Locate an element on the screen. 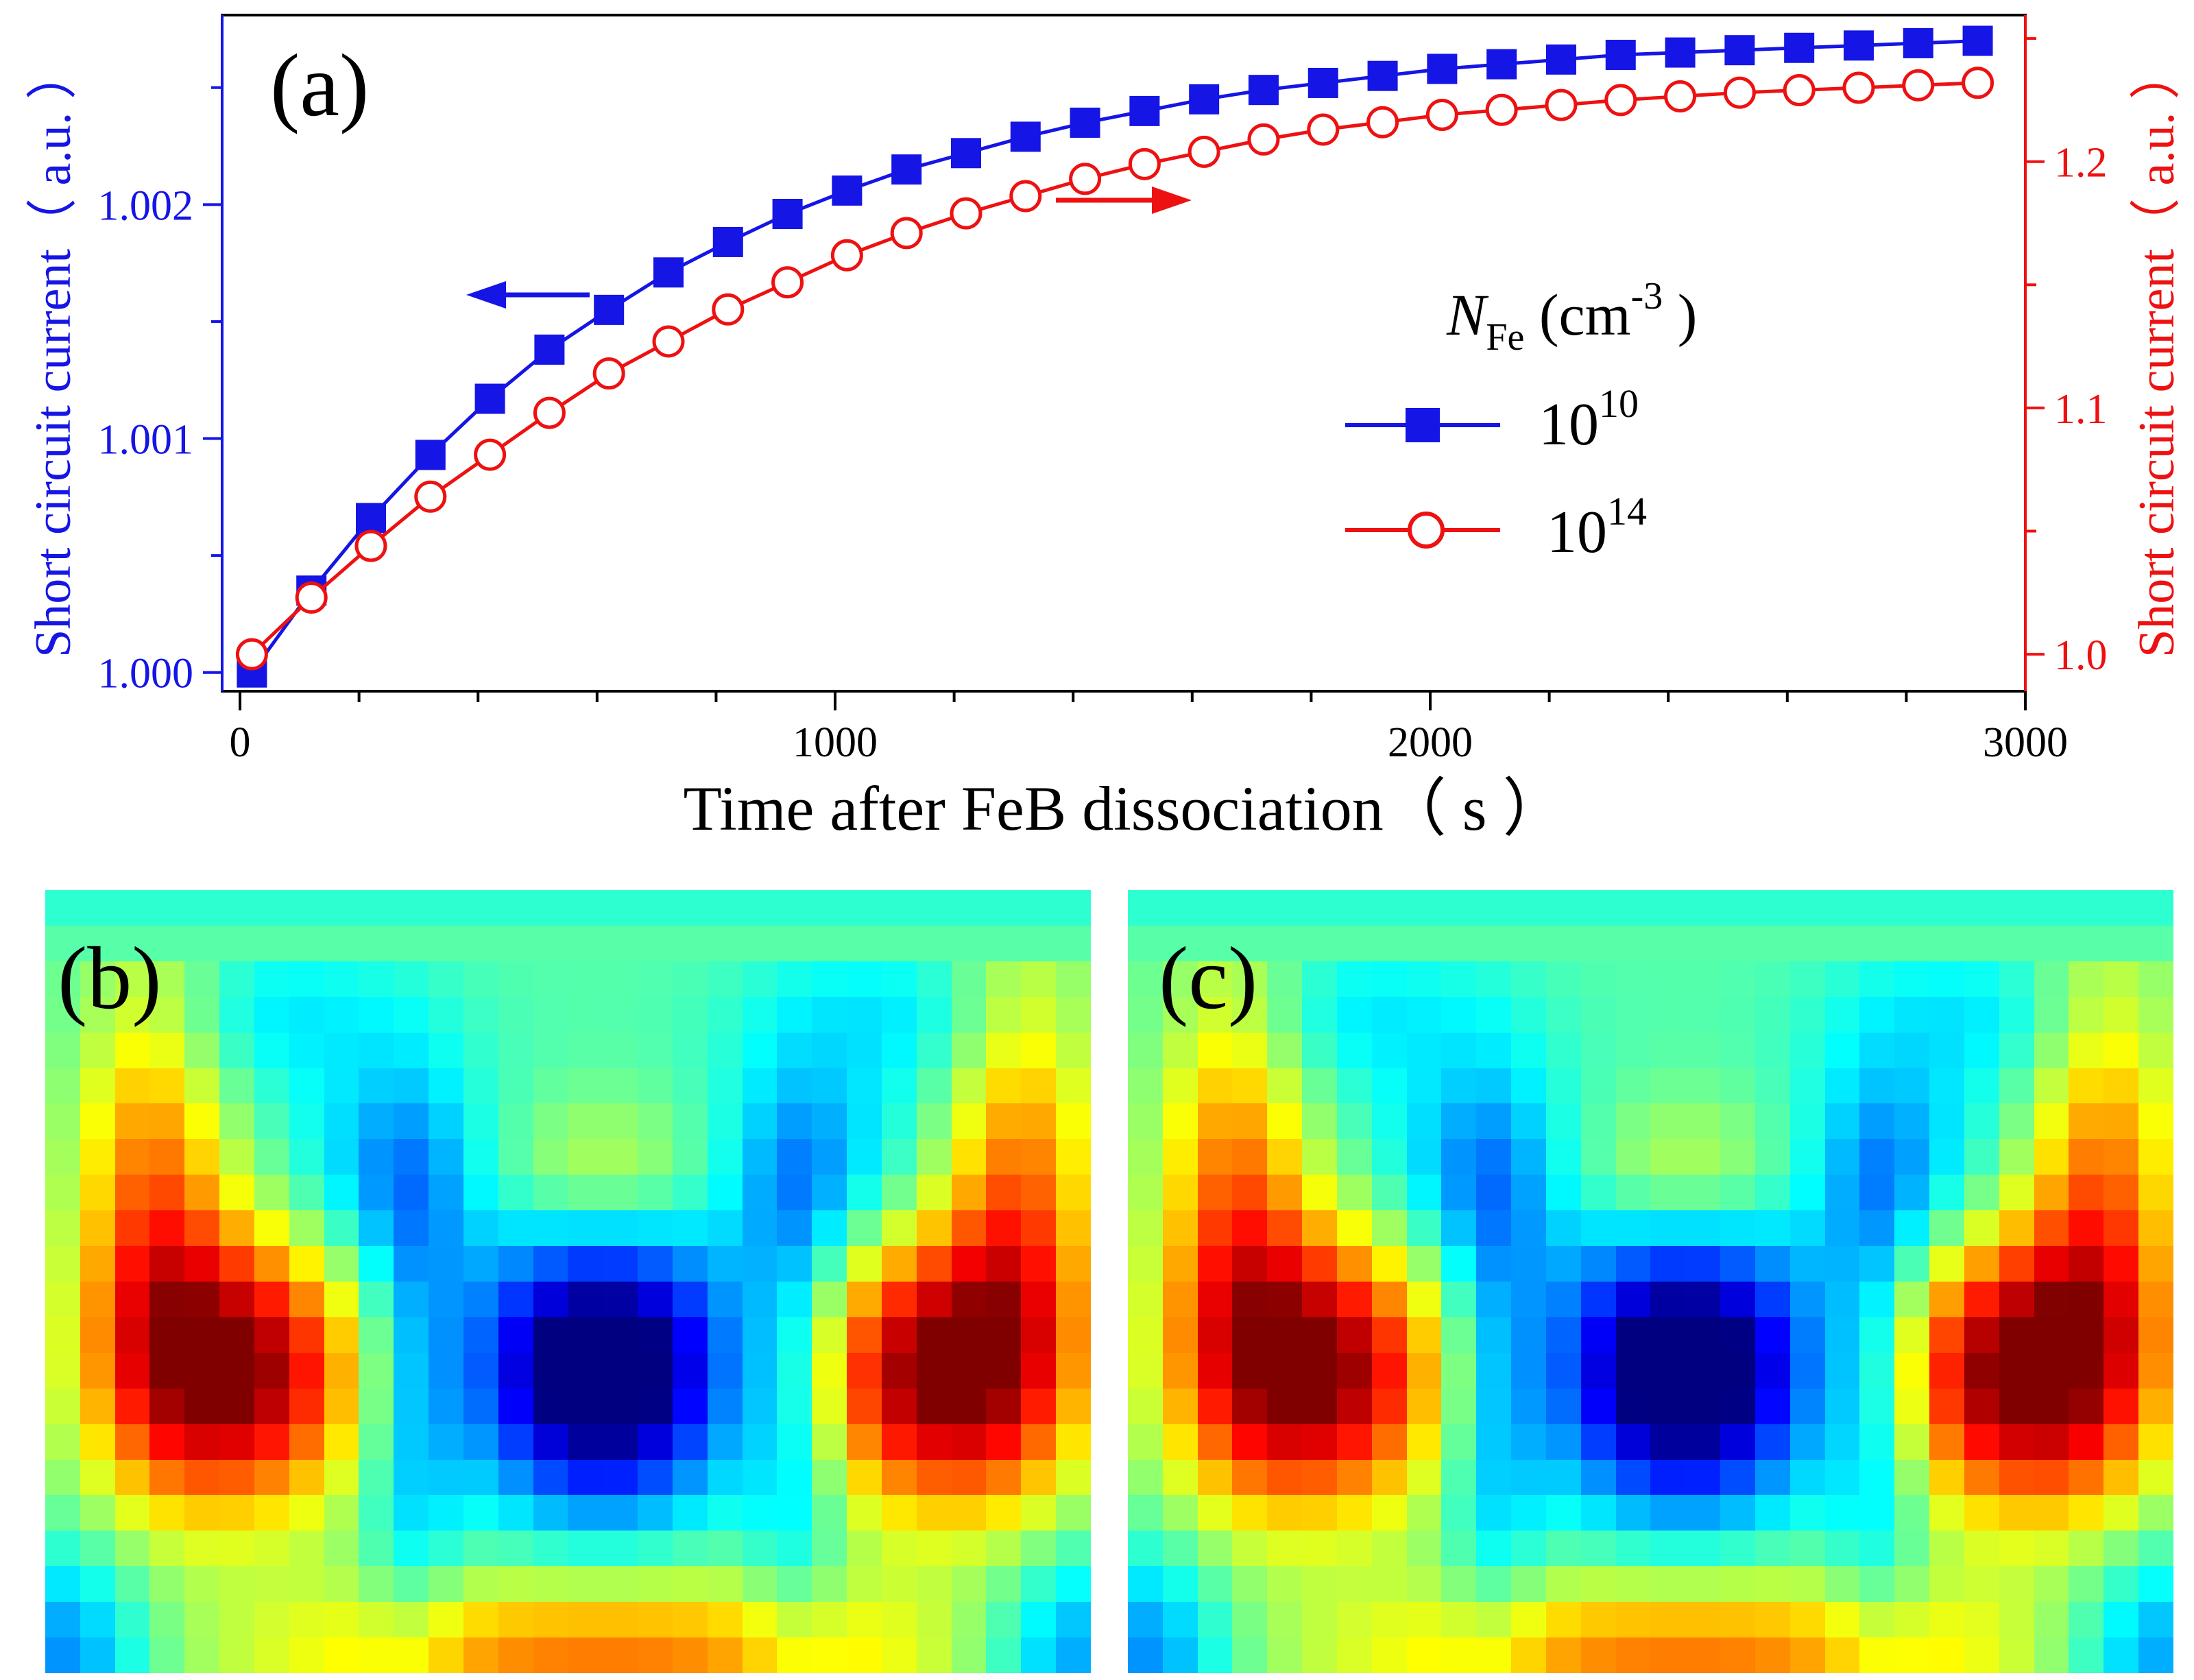 The image size is (2194, 1680). left-y-axis-title: Short circuit current（ a.u. ） is located at coordinates (53, 353).